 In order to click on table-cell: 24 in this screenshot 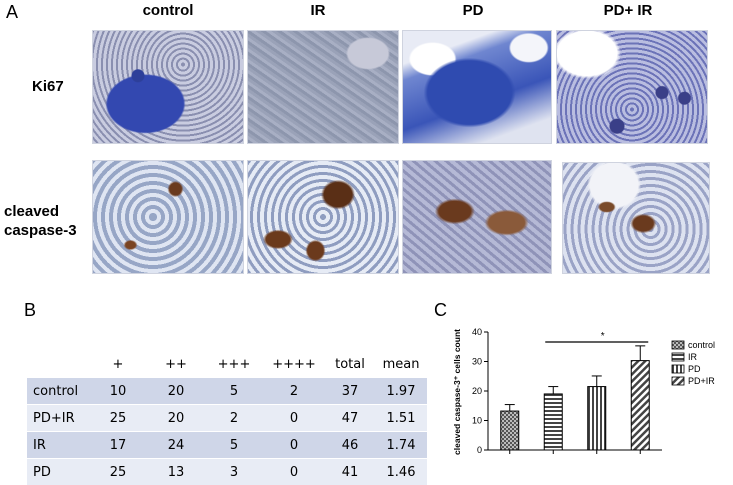, I will do `click(176, 445)`.